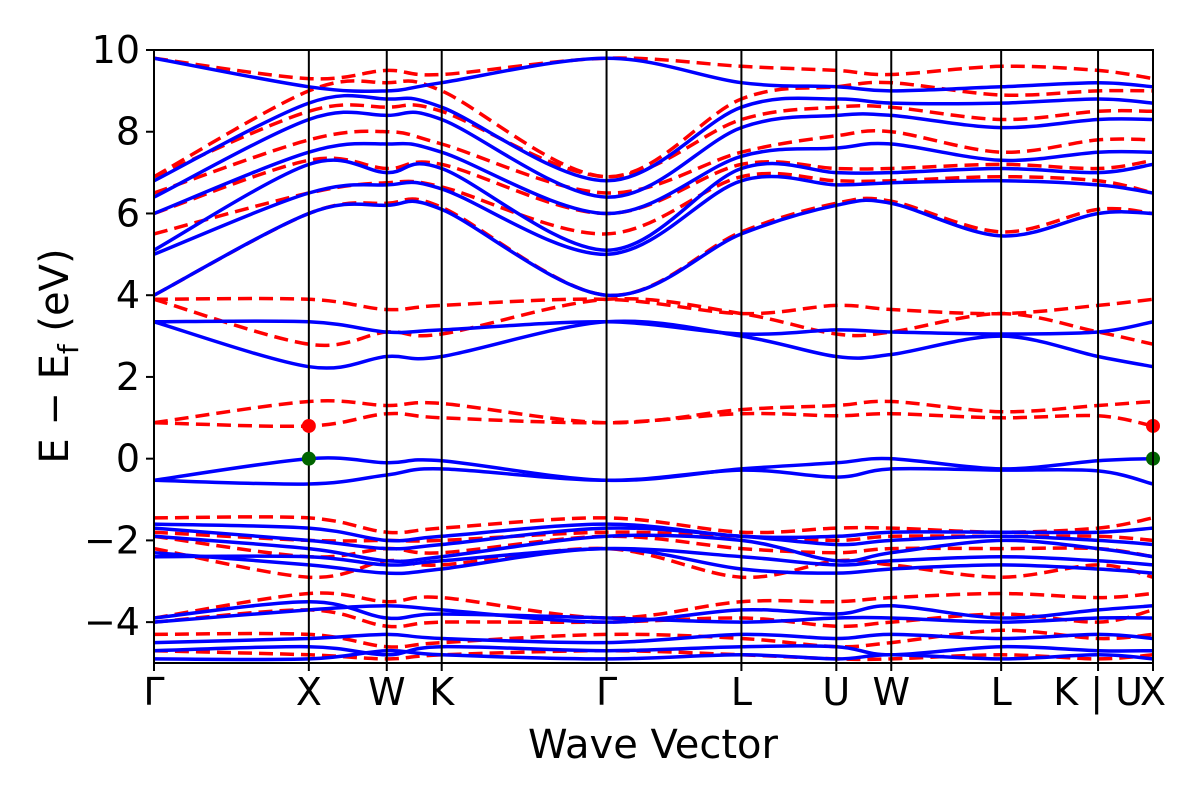 The image size is (1200, 800). I want to click on y-axis-label: E − Ef (eV), so click(58, 355).